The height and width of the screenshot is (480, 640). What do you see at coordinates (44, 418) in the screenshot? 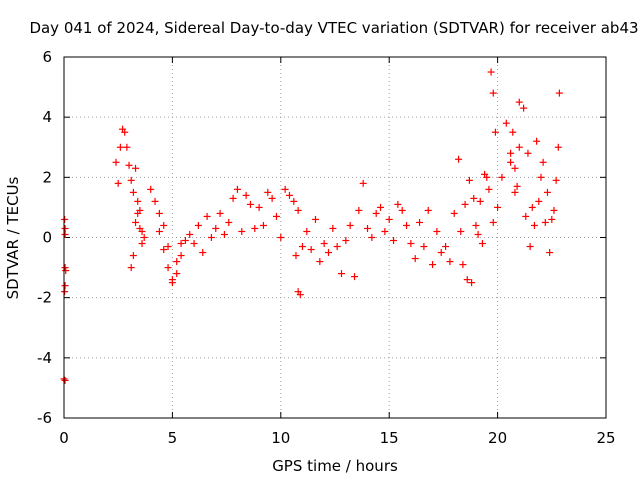
I see `y-tick-label: -6` at bounding box center [44, 418].